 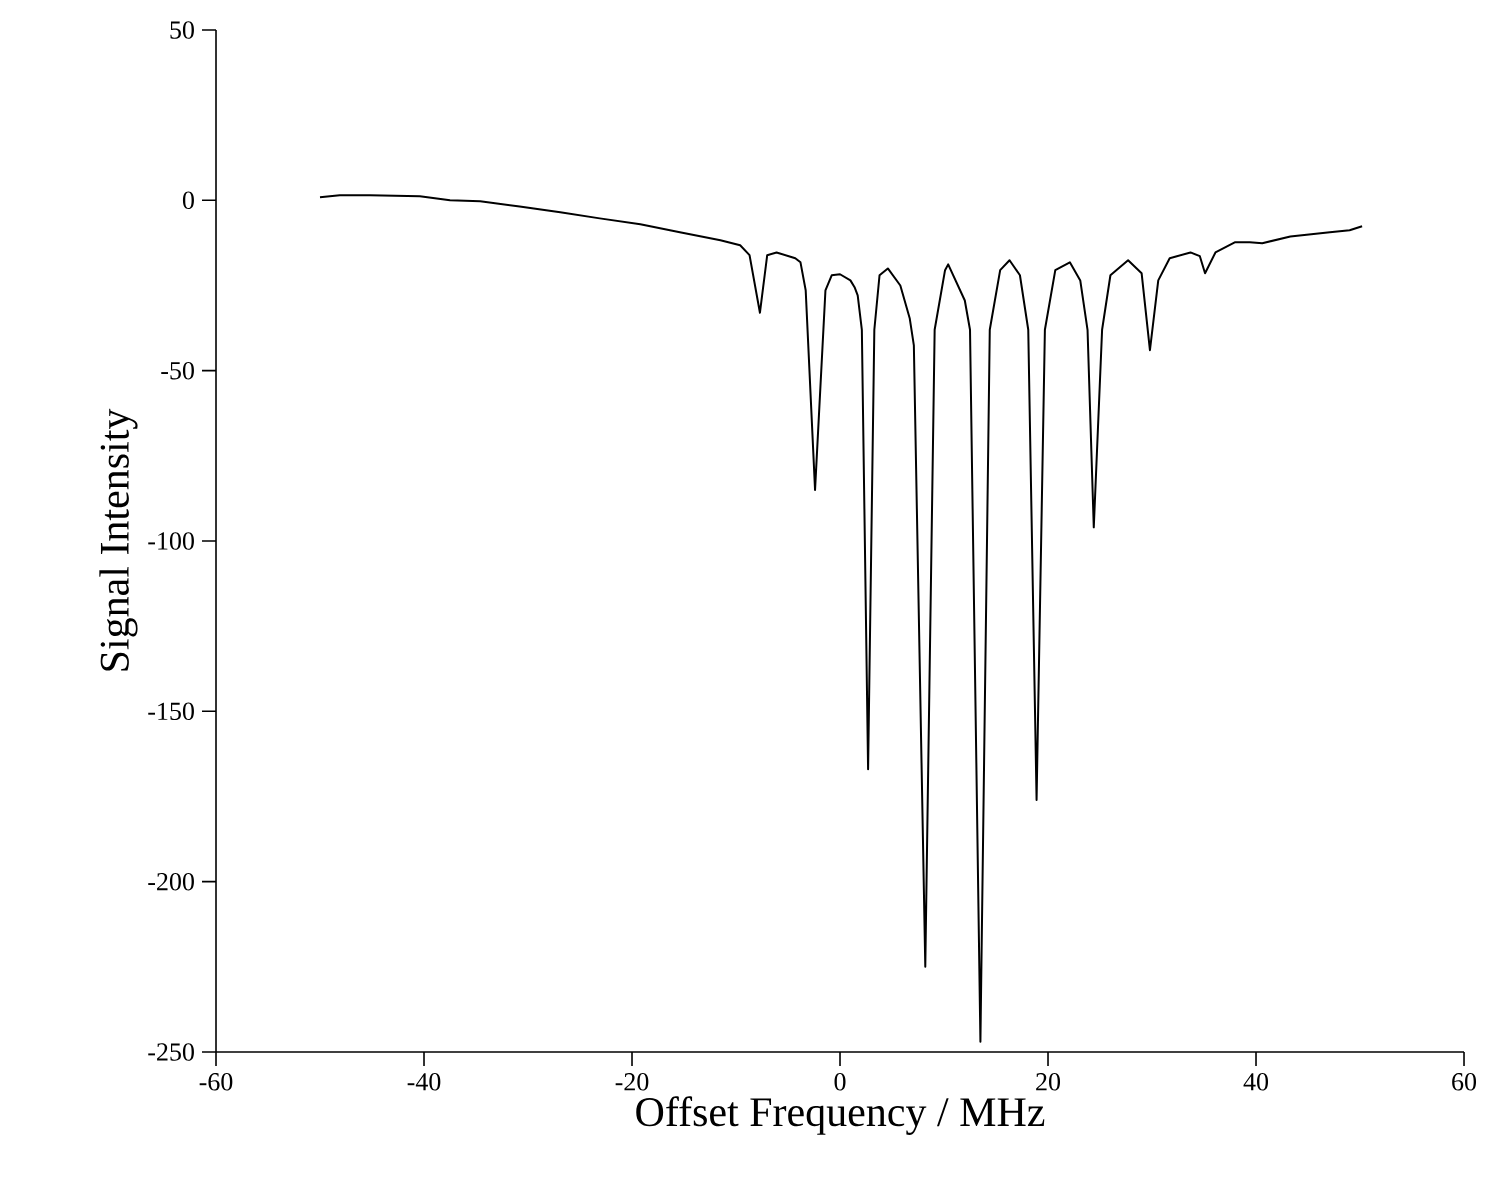 I want to click on y-axis-title: Signal Intensity, so click(x=118, y=539).